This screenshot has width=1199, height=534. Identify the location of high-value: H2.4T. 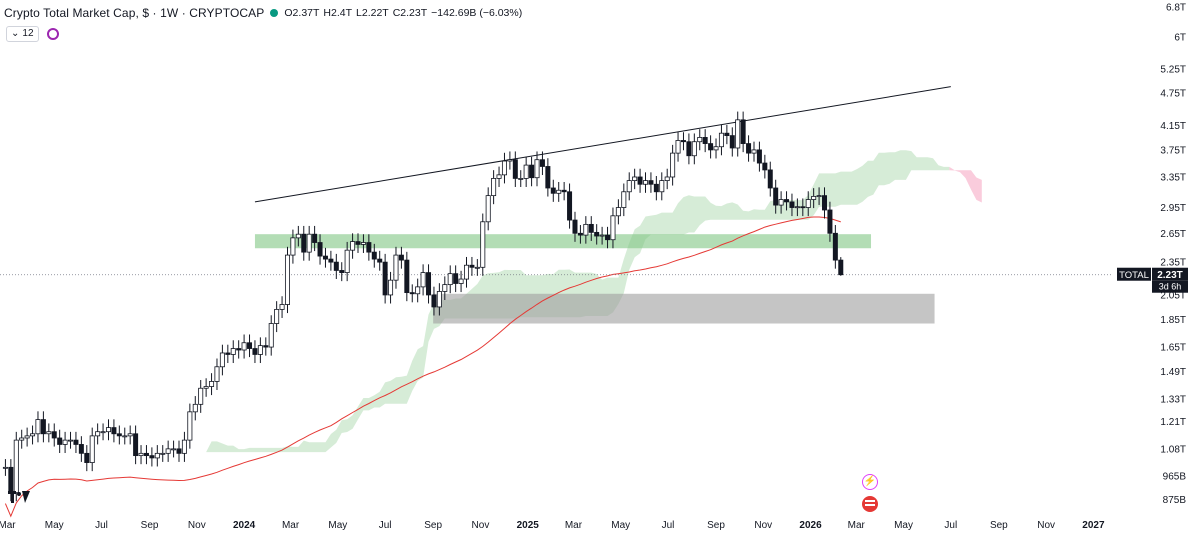
(338, 13).